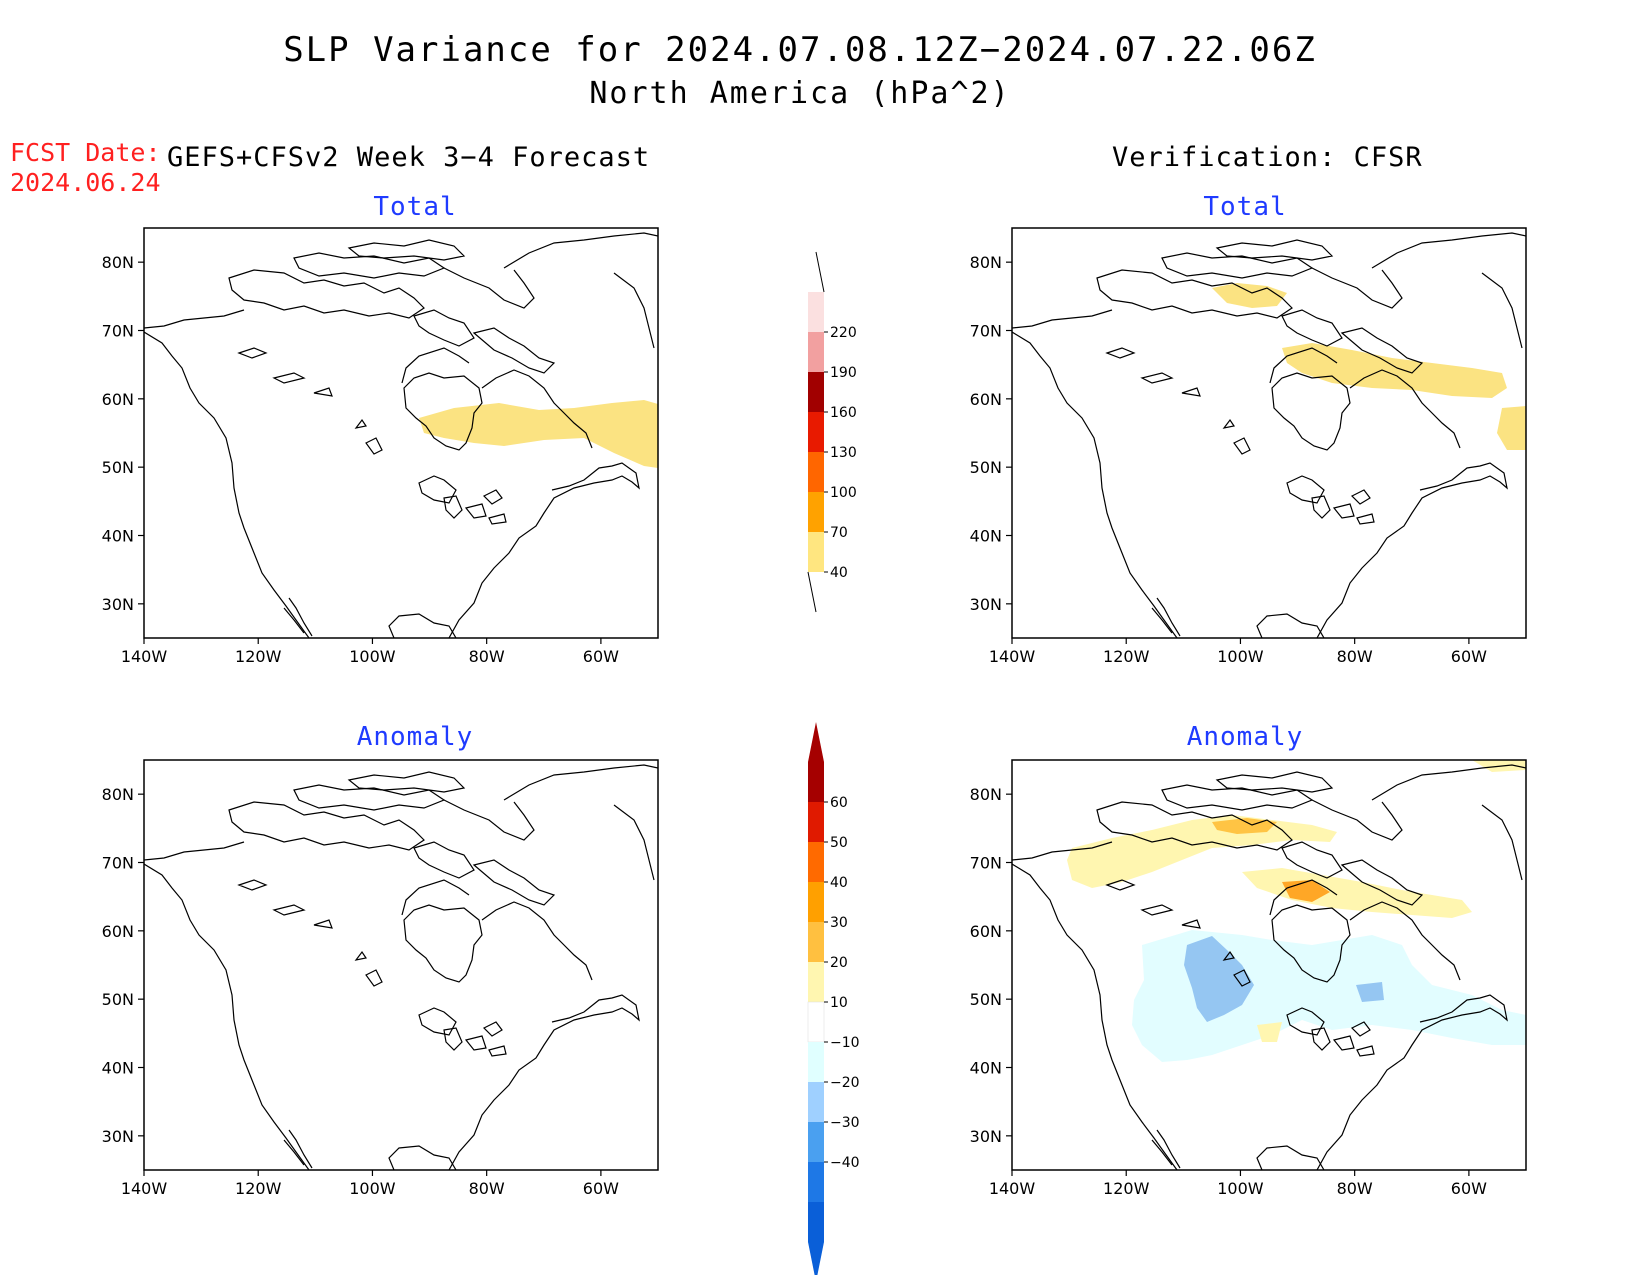 This screenshot has width=1650, height=1275. What do you see at coordinates (1269, 1032) in the screenshot?
I see `shading-anom-10-20-lakes` at bounding box center [1269, 1032].